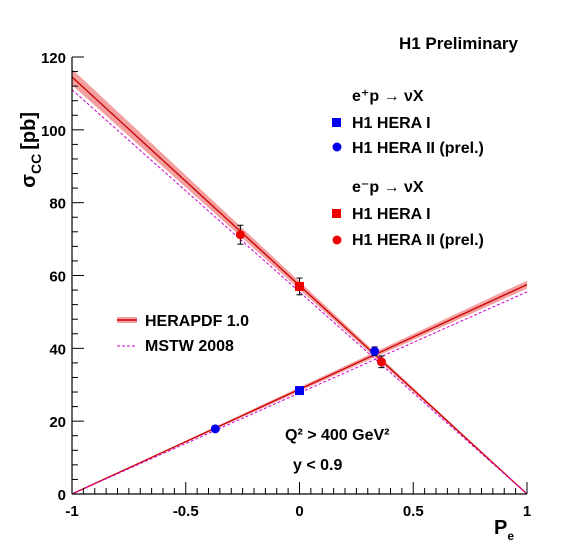  Describe the element at coordinates (57, 422) in the screenshot. I see `y-tick-label: 20` at that location.